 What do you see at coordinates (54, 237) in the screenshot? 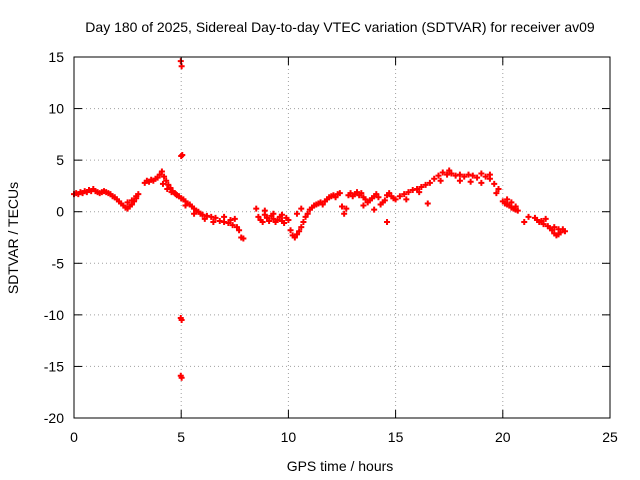
I see `y-tick-labels: -20 -15 -10 -5 0 5 10 15` at bounding box center [54, 237].